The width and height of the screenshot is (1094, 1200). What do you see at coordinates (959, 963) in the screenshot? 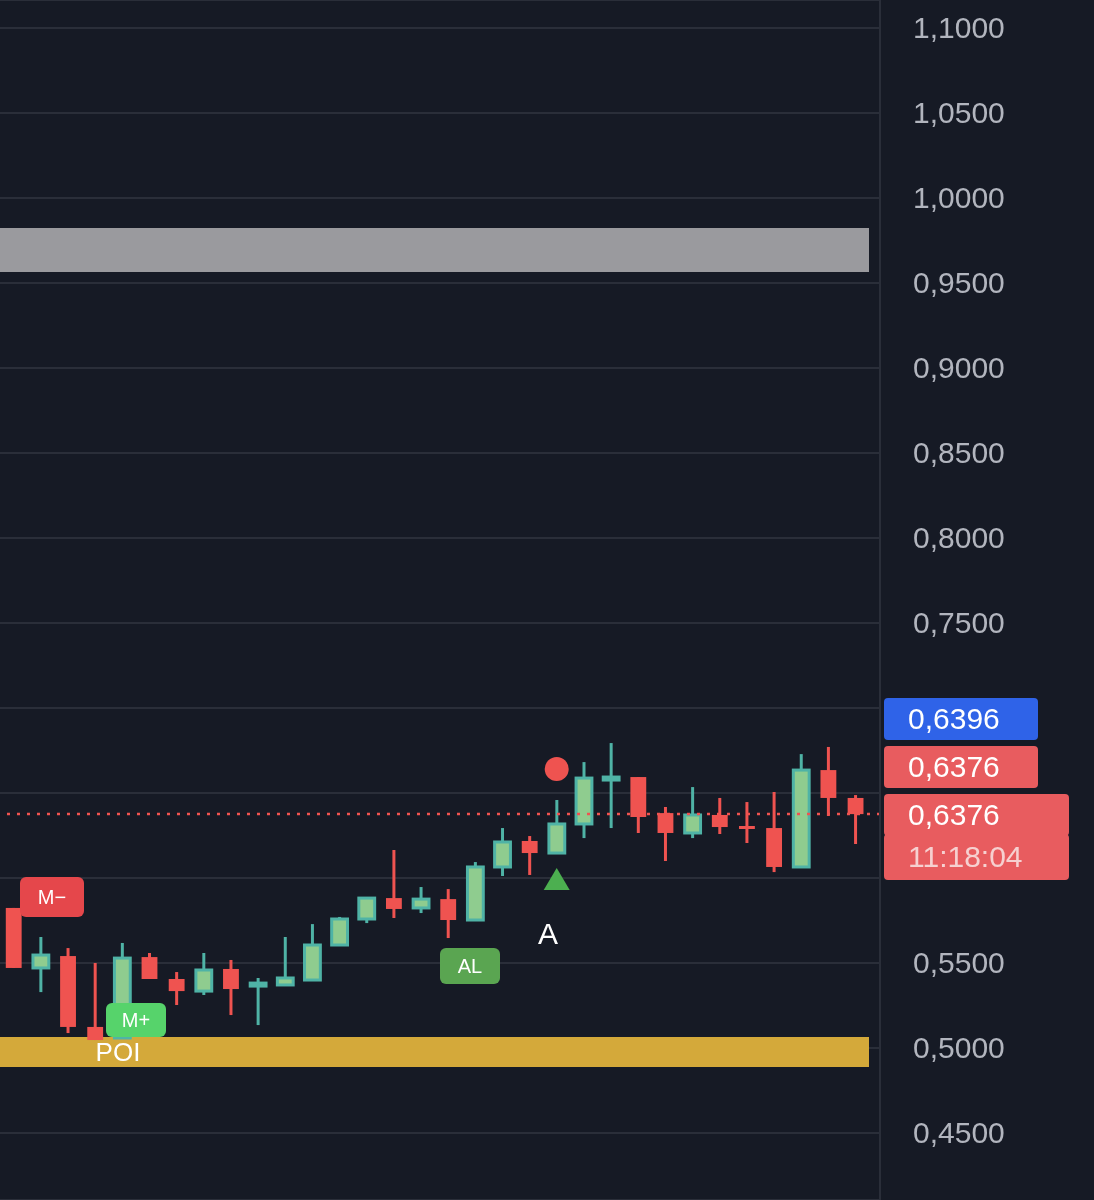
I see `y-tick-label: 0,5500` at bounding box center [959, 963].